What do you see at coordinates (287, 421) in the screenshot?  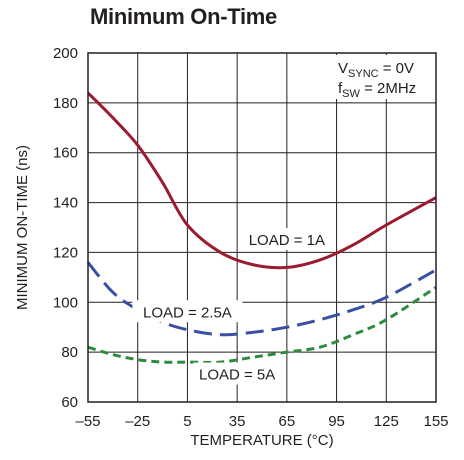 I see `x-tick-label: 65` at bounding box center [287, 421].